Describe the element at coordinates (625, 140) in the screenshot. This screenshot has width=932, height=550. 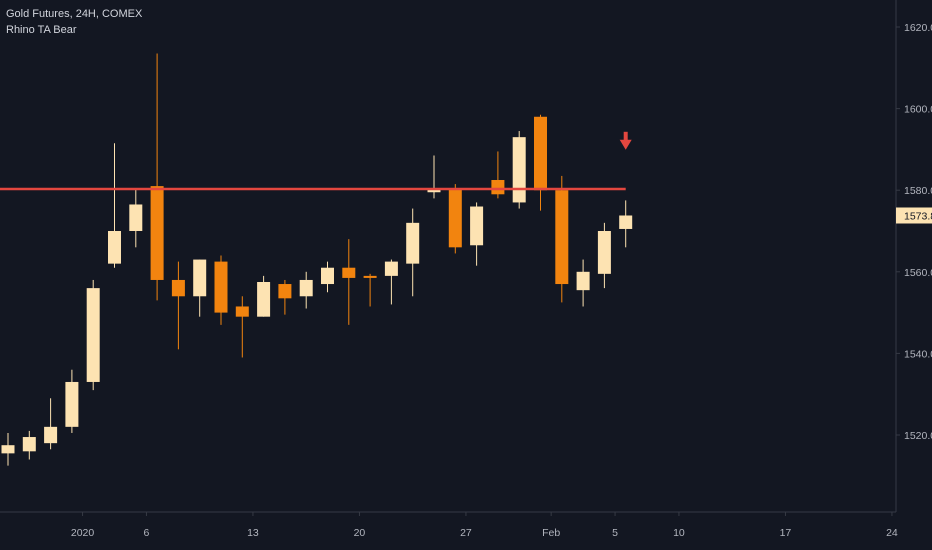
I see `bear-signal-arrow` at that location.